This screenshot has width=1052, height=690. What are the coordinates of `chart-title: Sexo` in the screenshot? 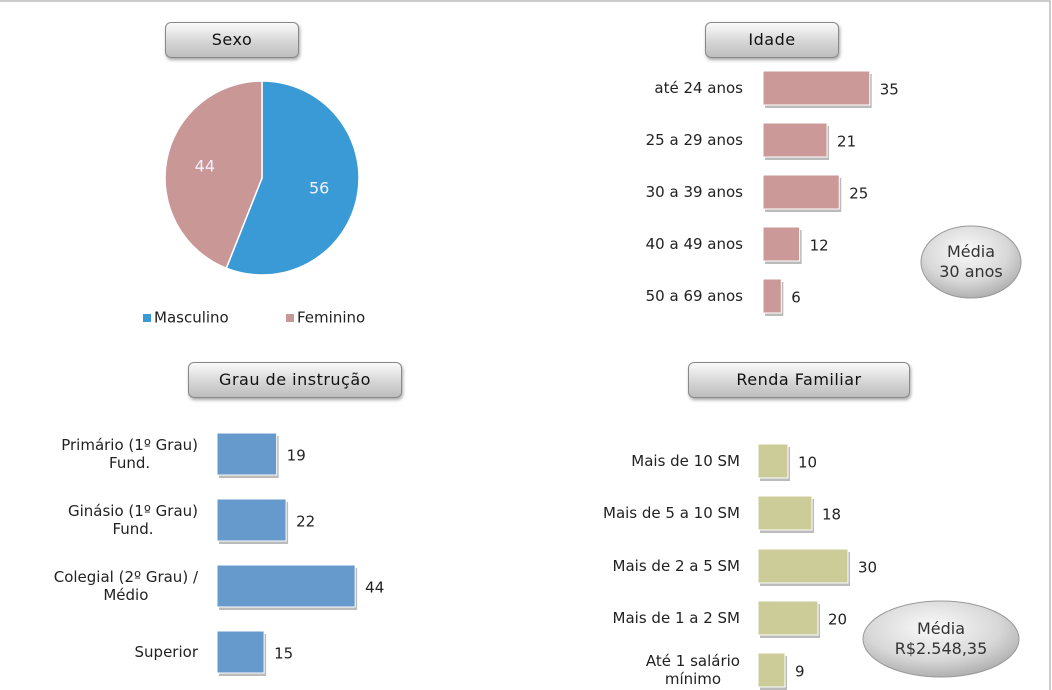 It's located at (232, 40).